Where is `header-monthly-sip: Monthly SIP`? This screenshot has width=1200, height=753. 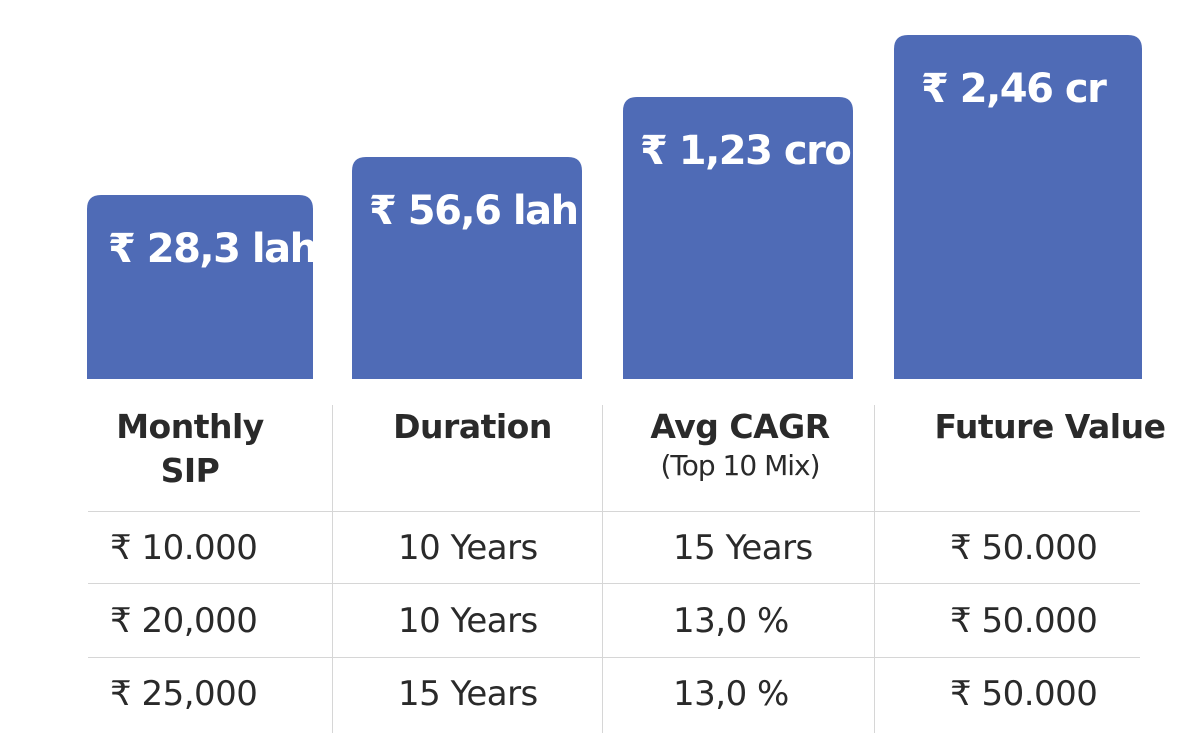
header-monthly-sip: Monthly SIP is located at coordinates (190, 449).